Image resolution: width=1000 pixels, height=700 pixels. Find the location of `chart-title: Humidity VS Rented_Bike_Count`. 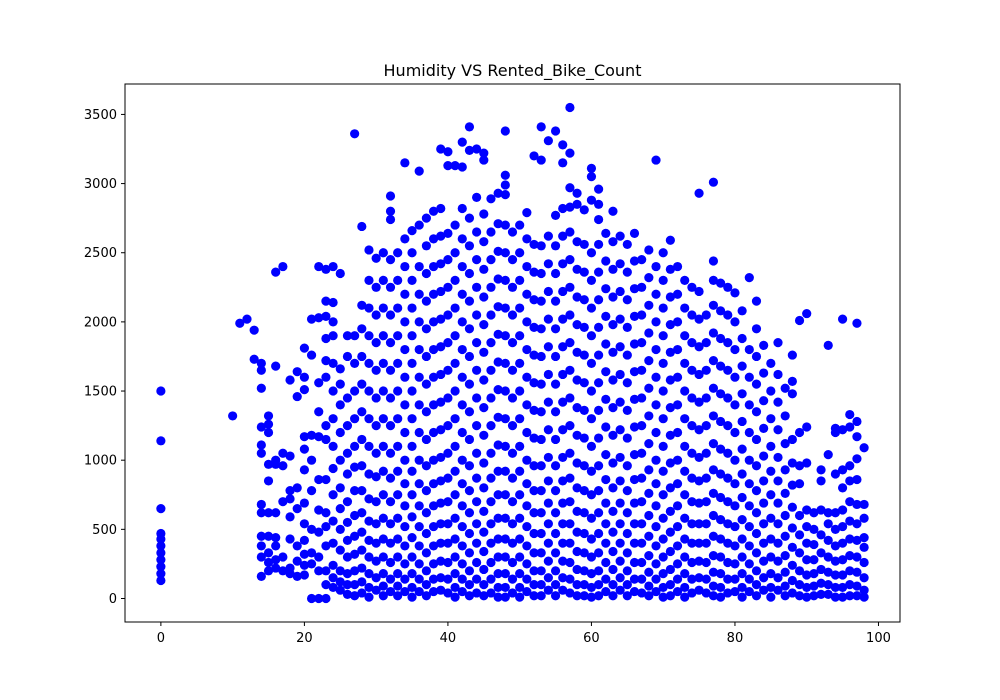

chart-title: Humidity VS Rented_Bike_Count is located at coordinates (513, 71).